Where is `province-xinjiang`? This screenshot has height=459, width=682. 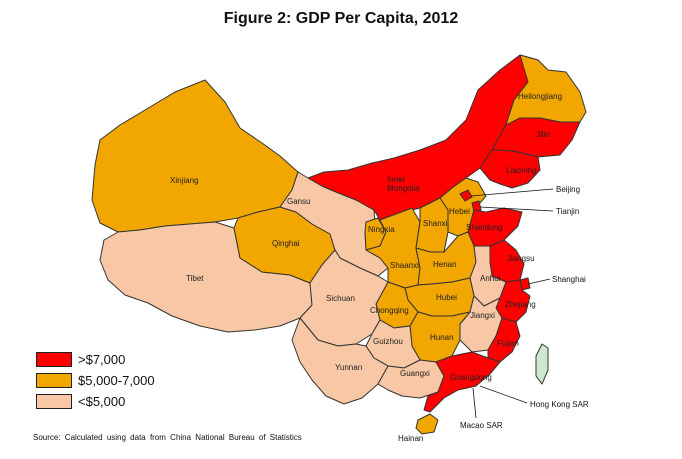
province-xinjiang is located at coordinates (195, 156).